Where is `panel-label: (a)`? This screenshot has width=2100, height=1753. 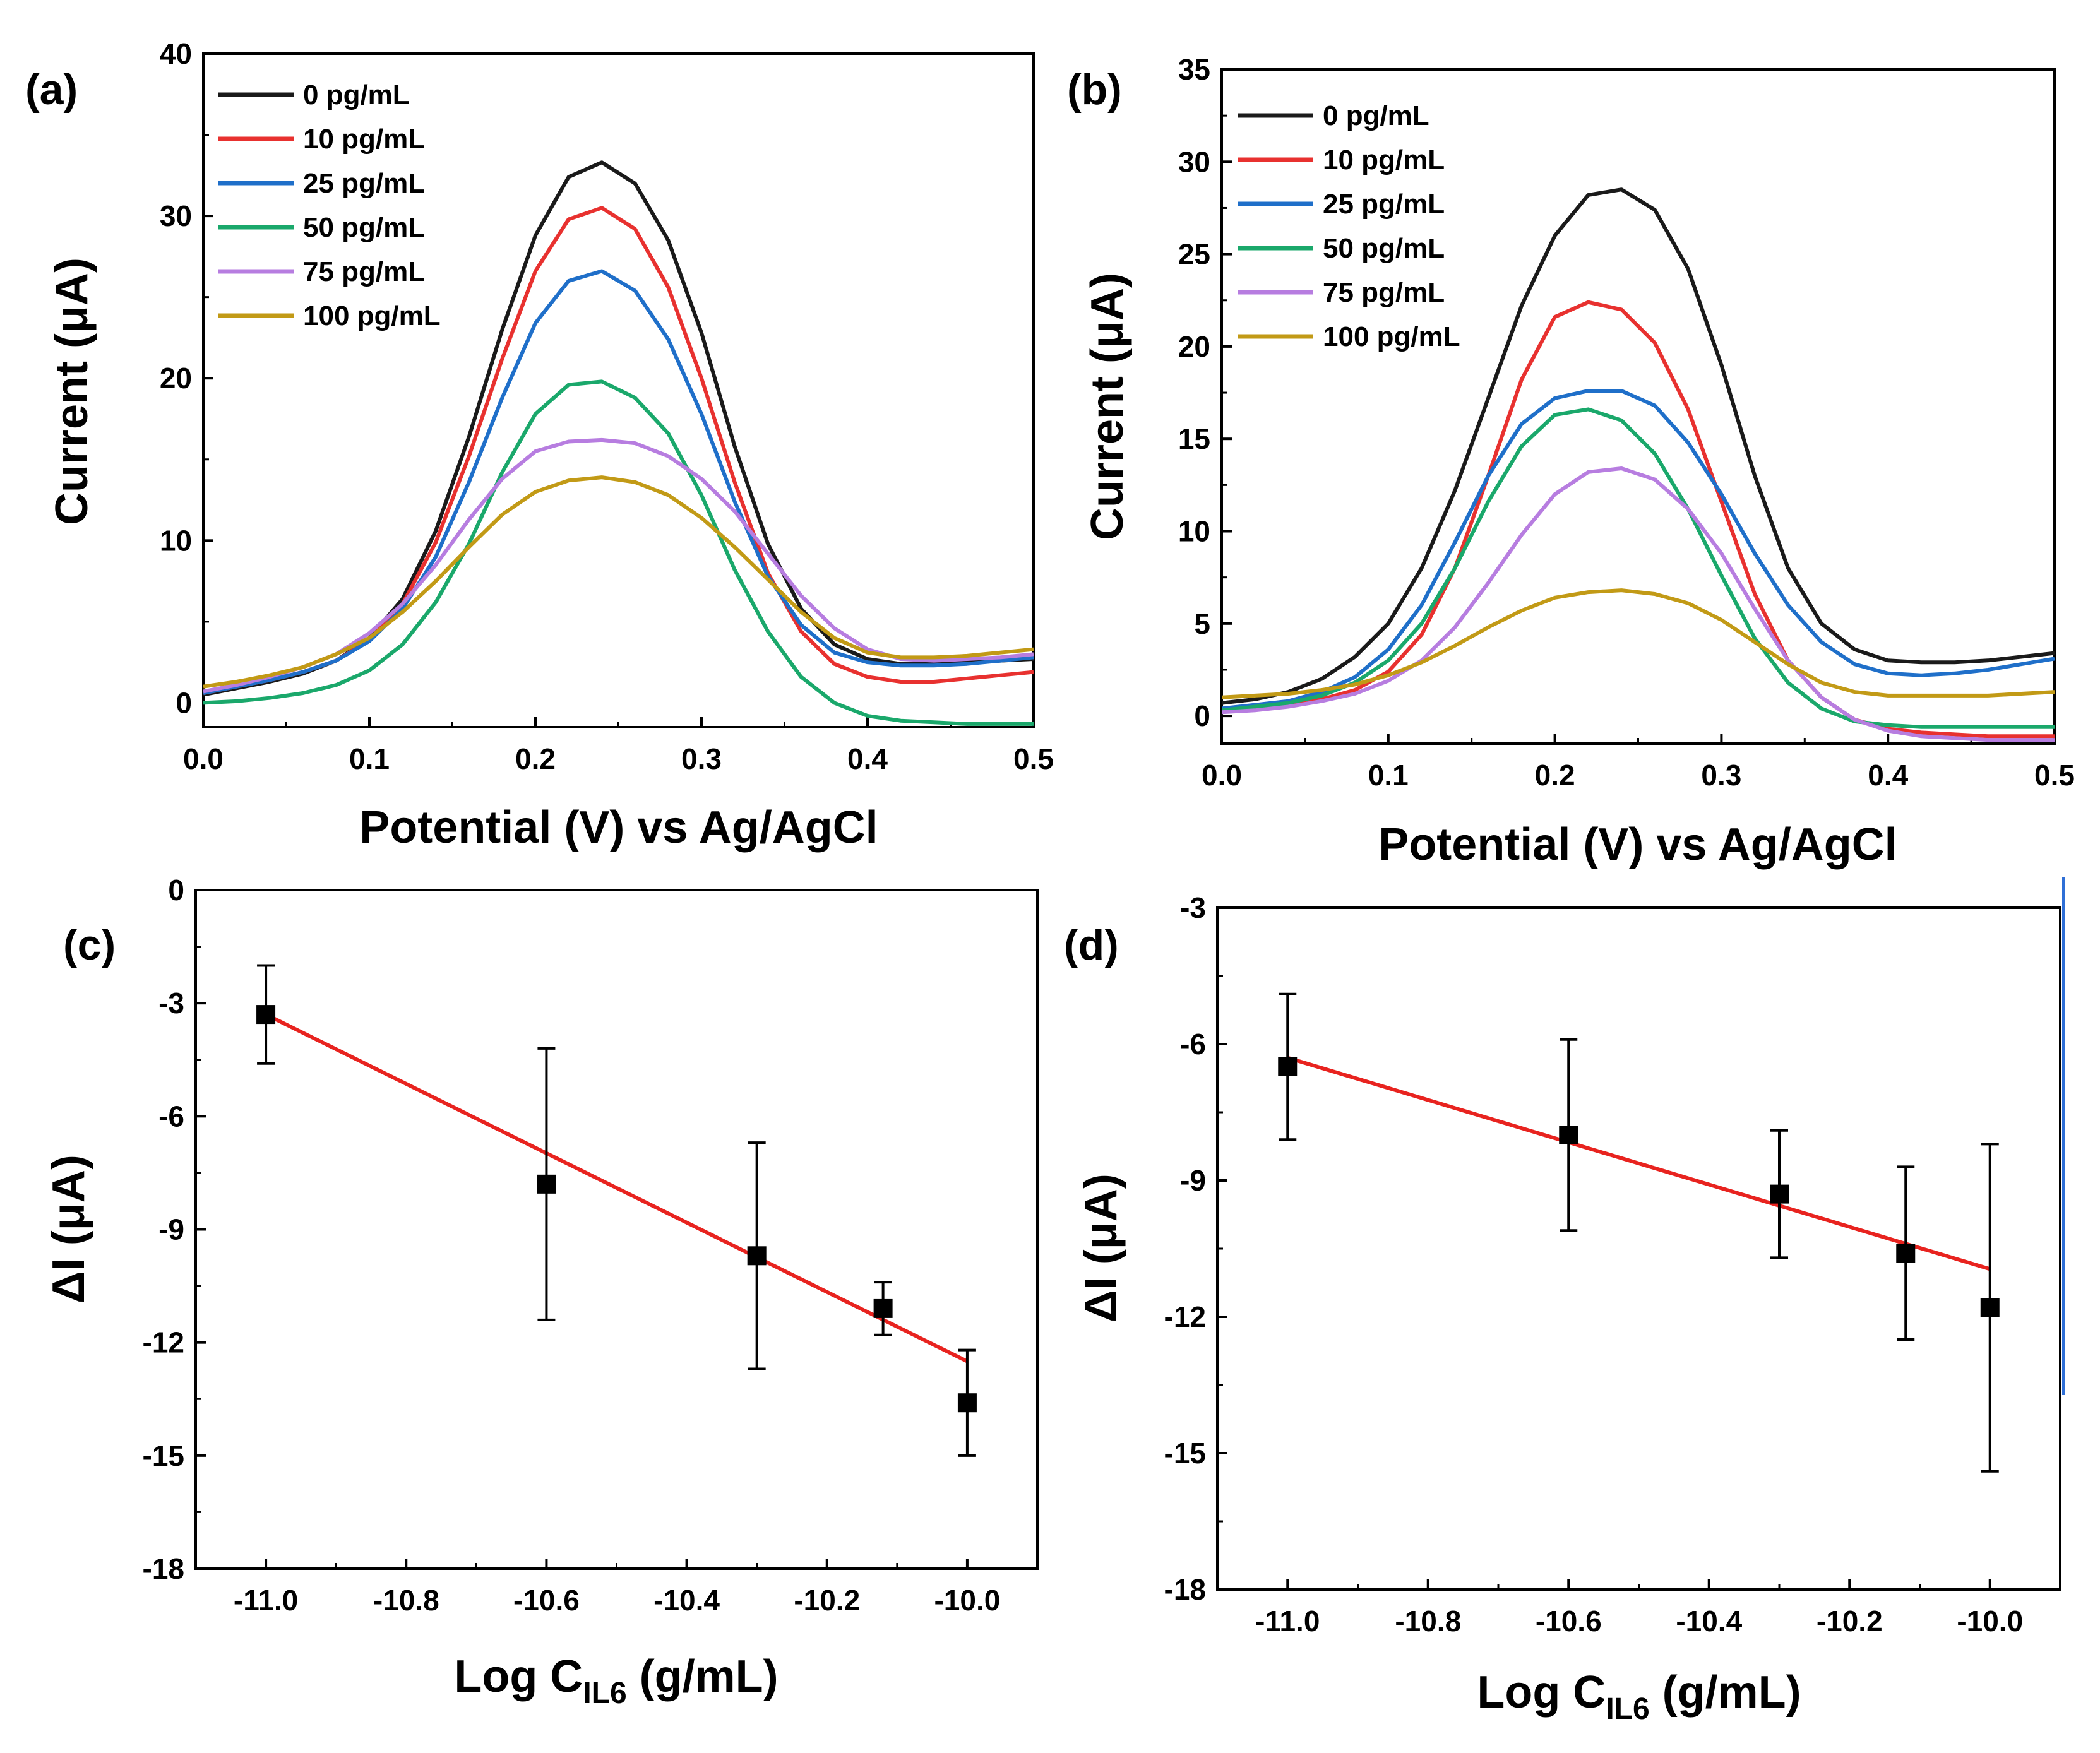
panel-label: (a) is located at coordinates (51, 90).